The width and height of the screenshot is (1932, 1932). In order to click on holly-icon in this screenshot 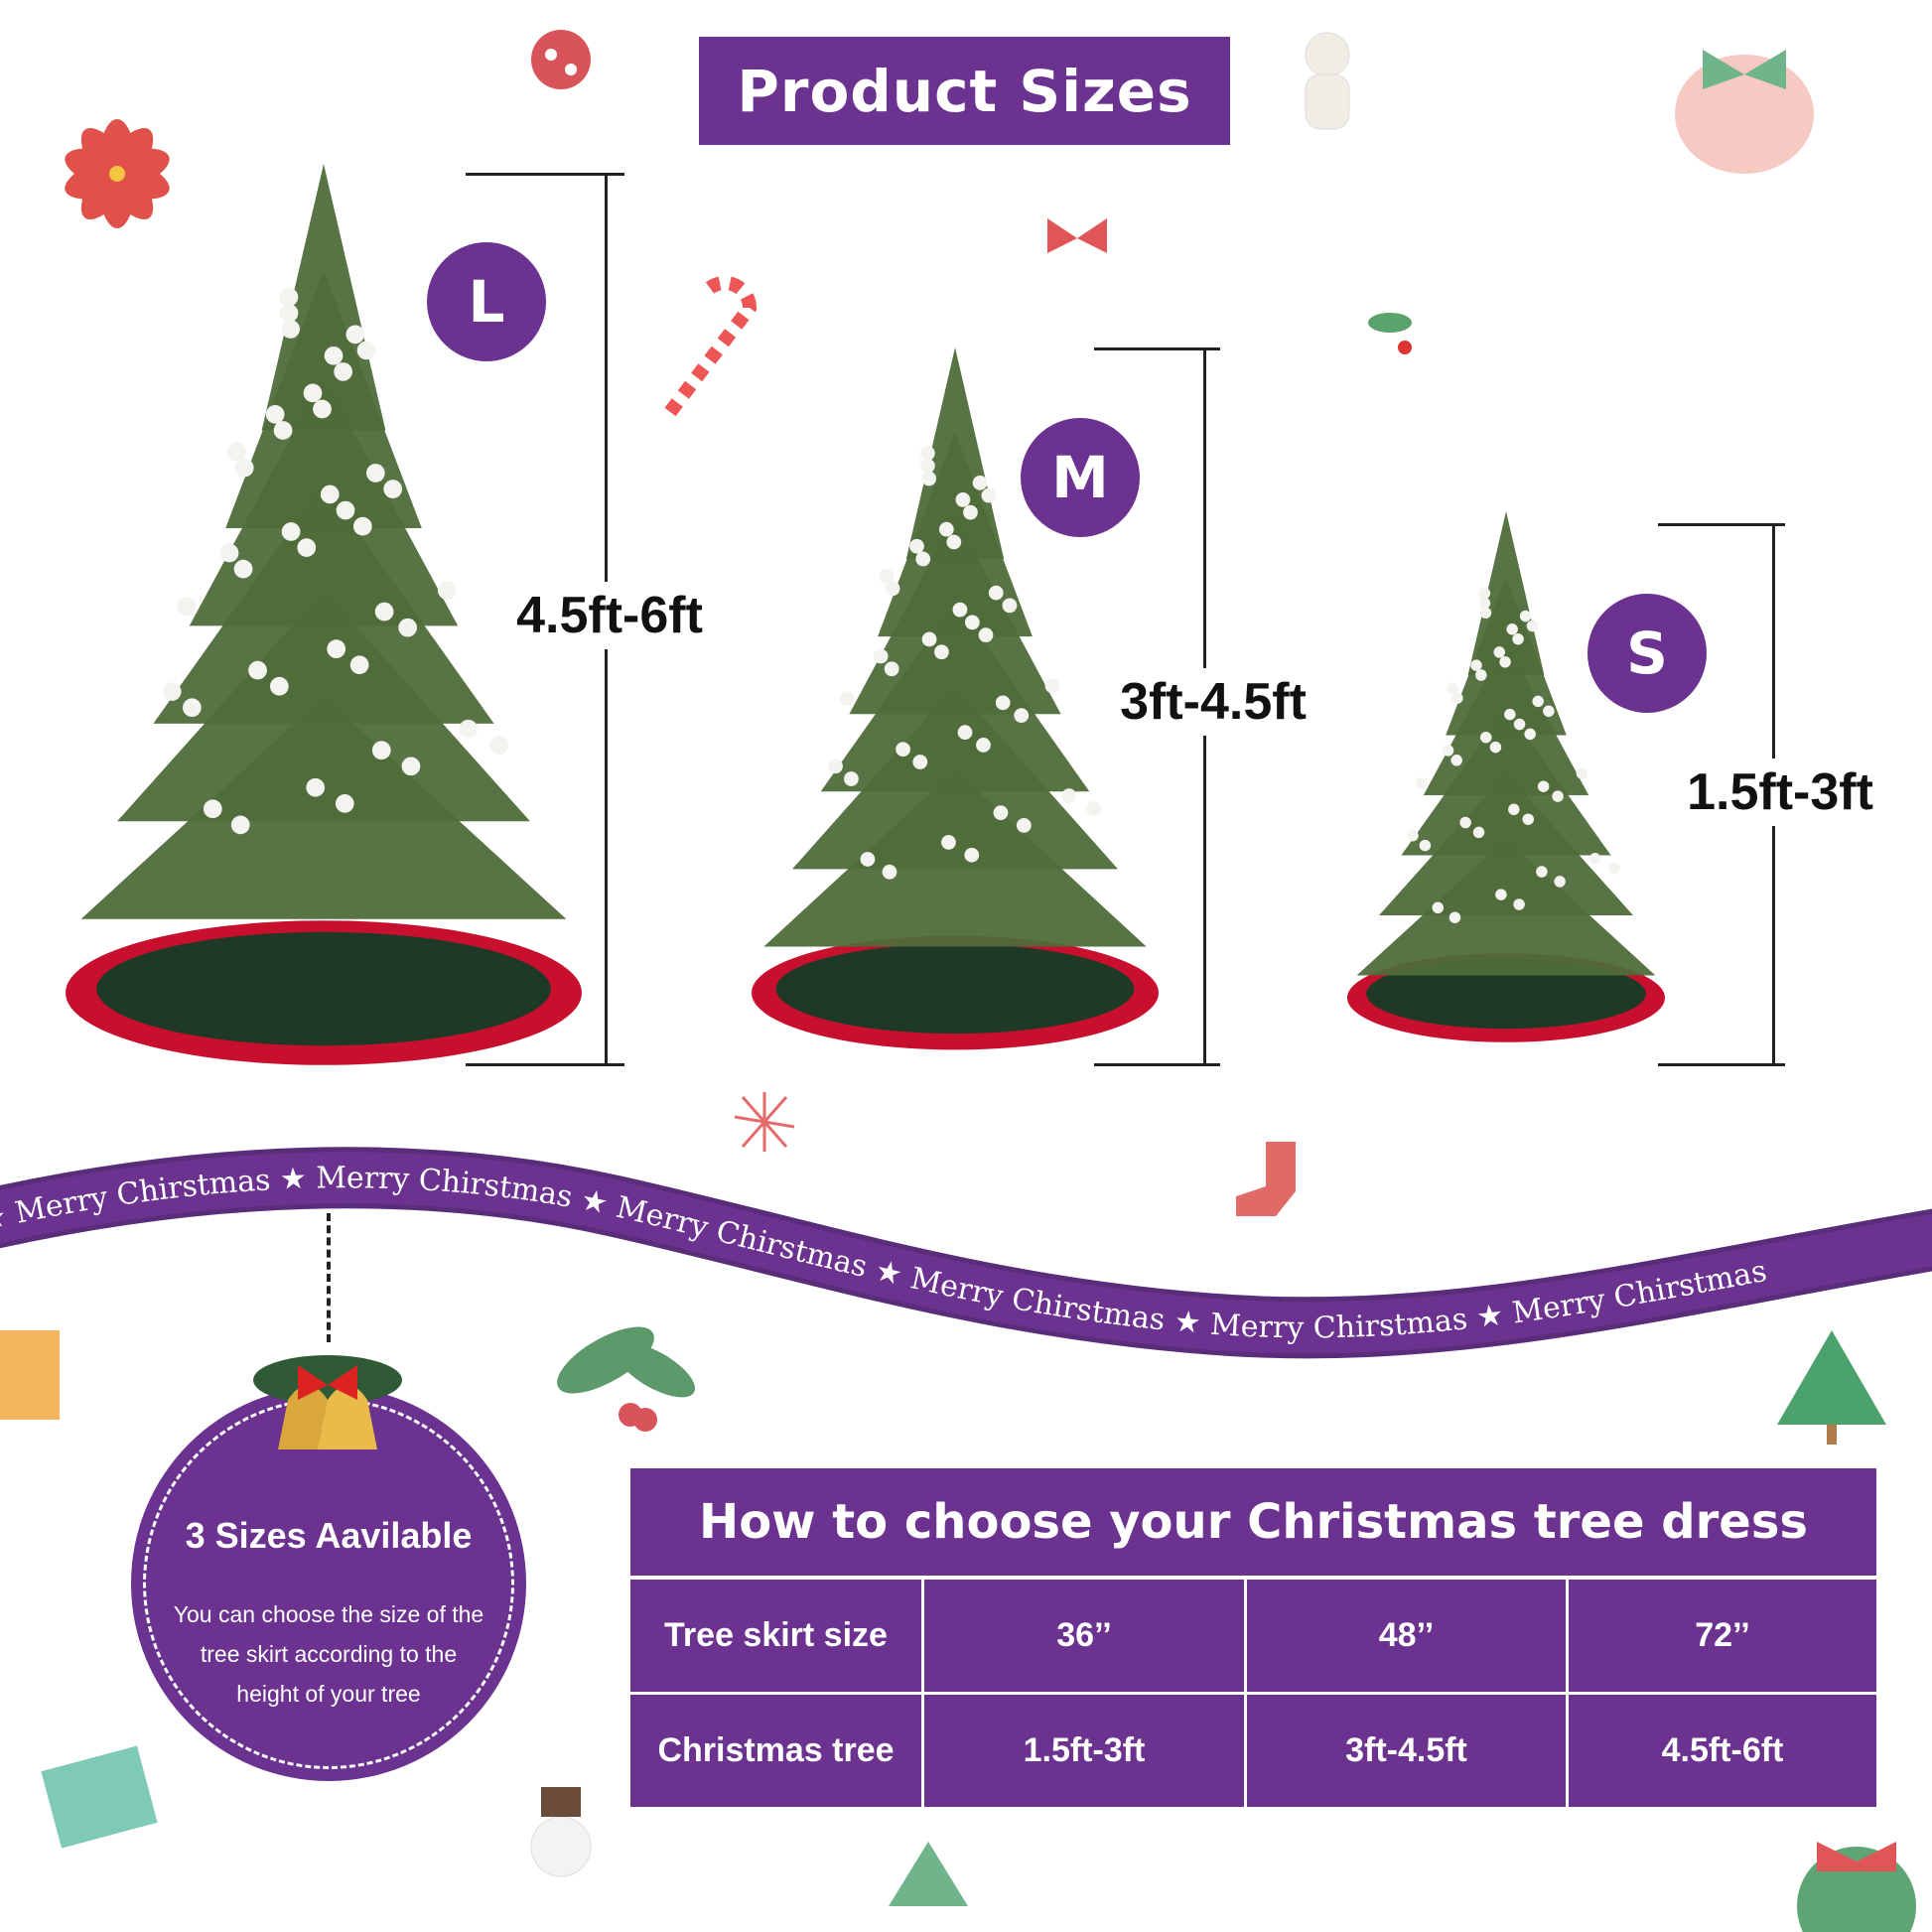, I will do `click(1390, 334)`.